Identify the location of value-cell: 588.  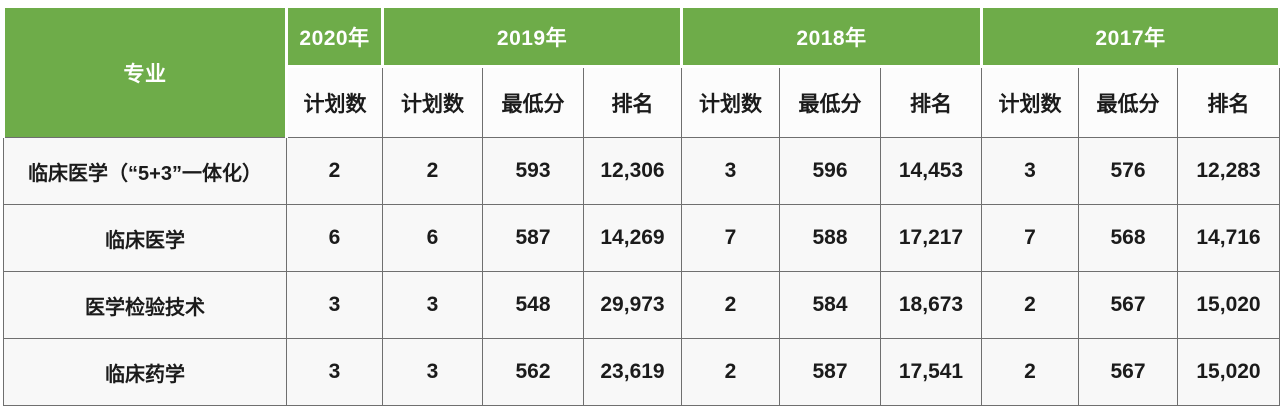
(830, 238).